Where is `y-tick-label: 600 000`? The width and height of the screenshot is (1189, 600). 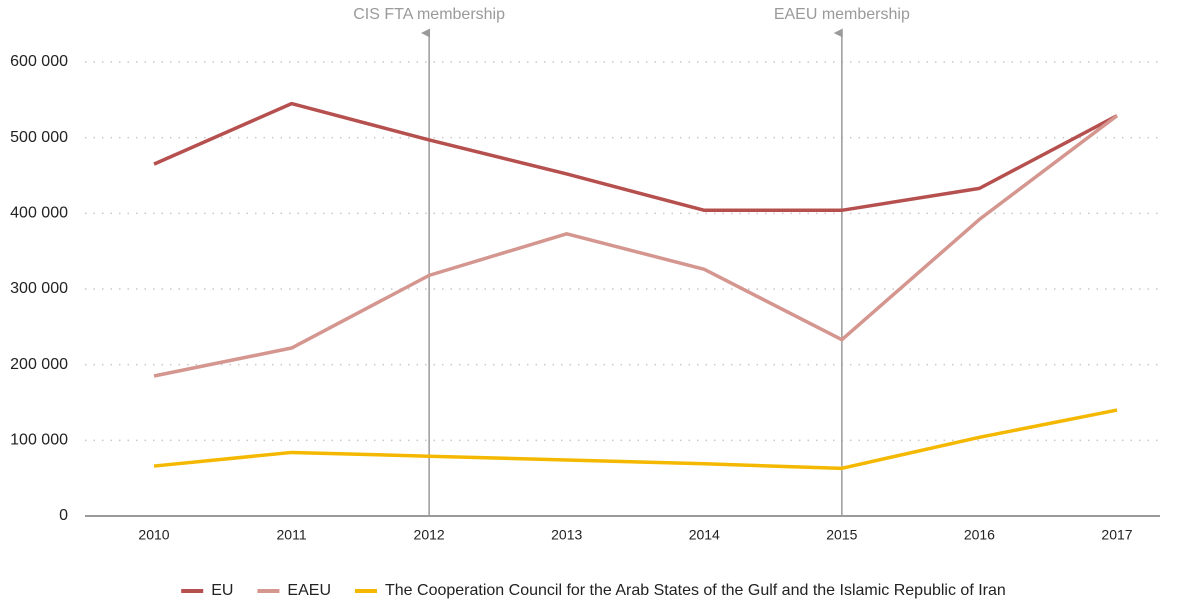 y-tick-label: 600 000 is located at coordinates (39, 61).